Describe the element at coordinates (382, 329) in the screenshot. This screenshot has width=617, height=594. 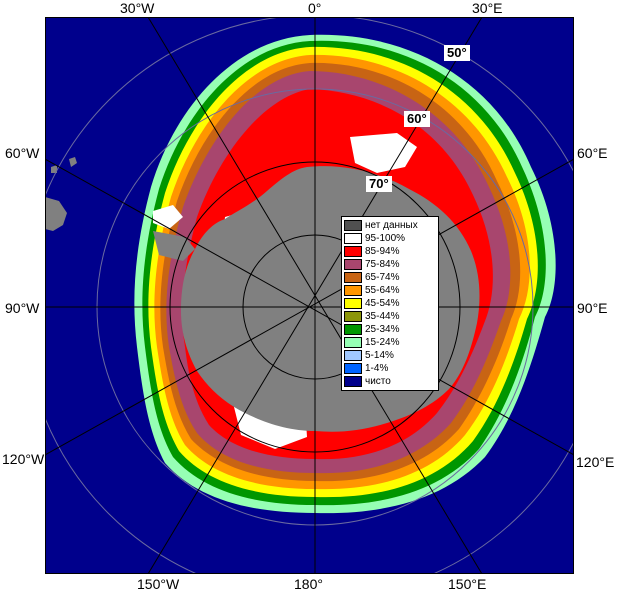
I see `legend-label: 25-34%` at that location.